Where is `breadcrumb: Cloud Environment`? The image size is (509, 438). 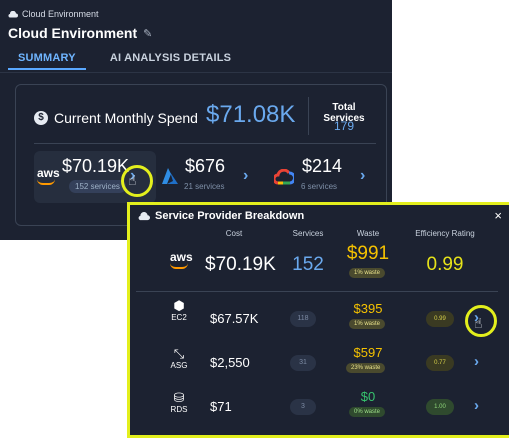 breadcrumb: Cloud Environment is located at coordinates (53, 14).